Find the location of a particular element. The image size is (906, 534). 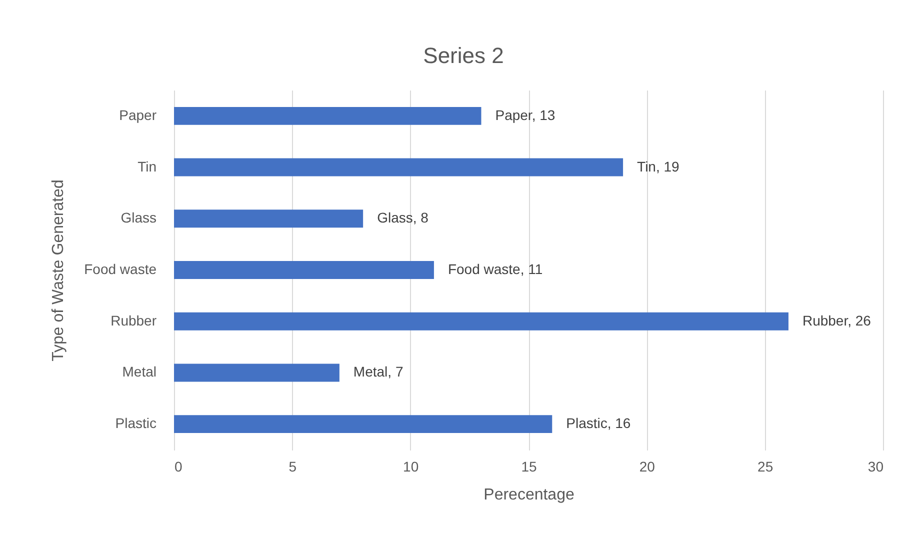

x-axis-title: Perecentage is located at coordinates (529, 495).